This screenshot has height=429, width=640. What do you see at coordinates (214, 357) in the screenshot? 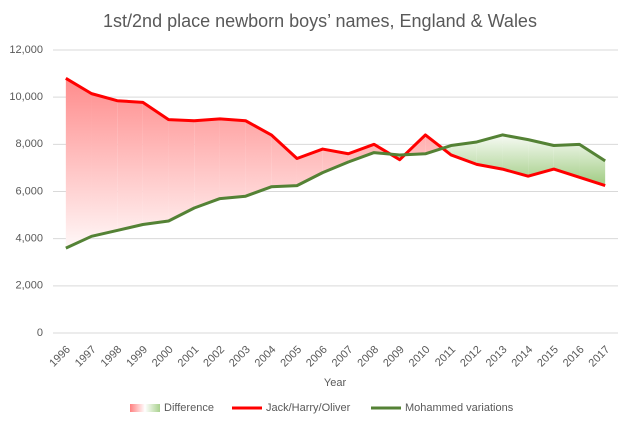
I see `x-tick-label: 2002` at bounding box center [214, 357].